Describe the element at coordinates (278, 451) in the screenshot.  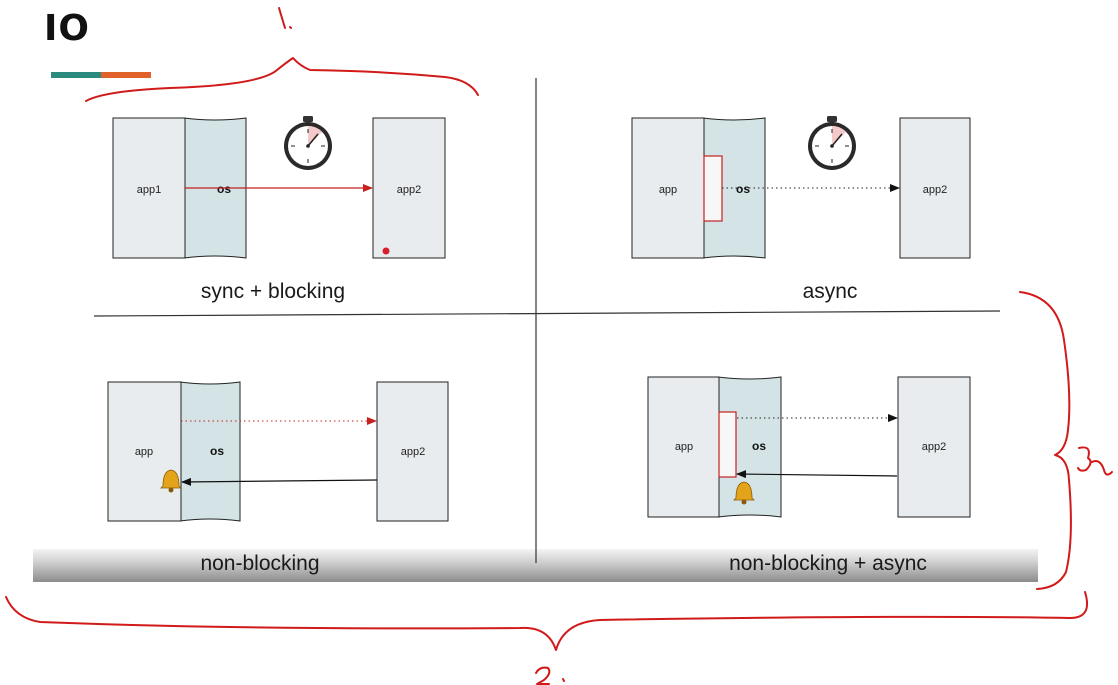
I see `panel-non-blocking: app os app2` at that location.